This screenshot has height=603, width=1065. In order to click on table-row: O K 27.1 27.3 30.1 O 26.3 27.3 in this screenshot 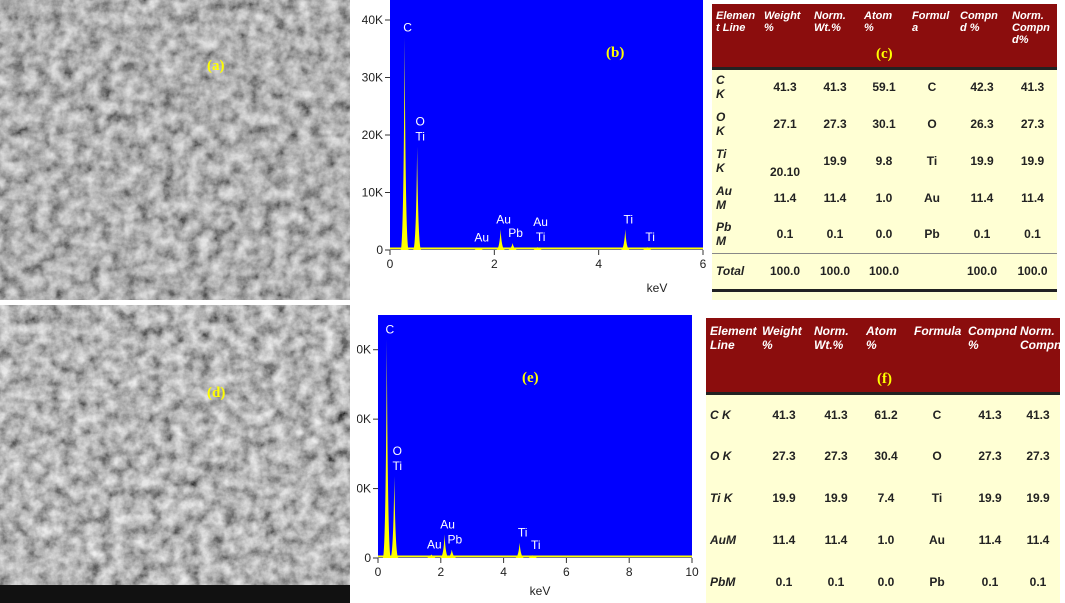, I will do `click(884, 123)`.